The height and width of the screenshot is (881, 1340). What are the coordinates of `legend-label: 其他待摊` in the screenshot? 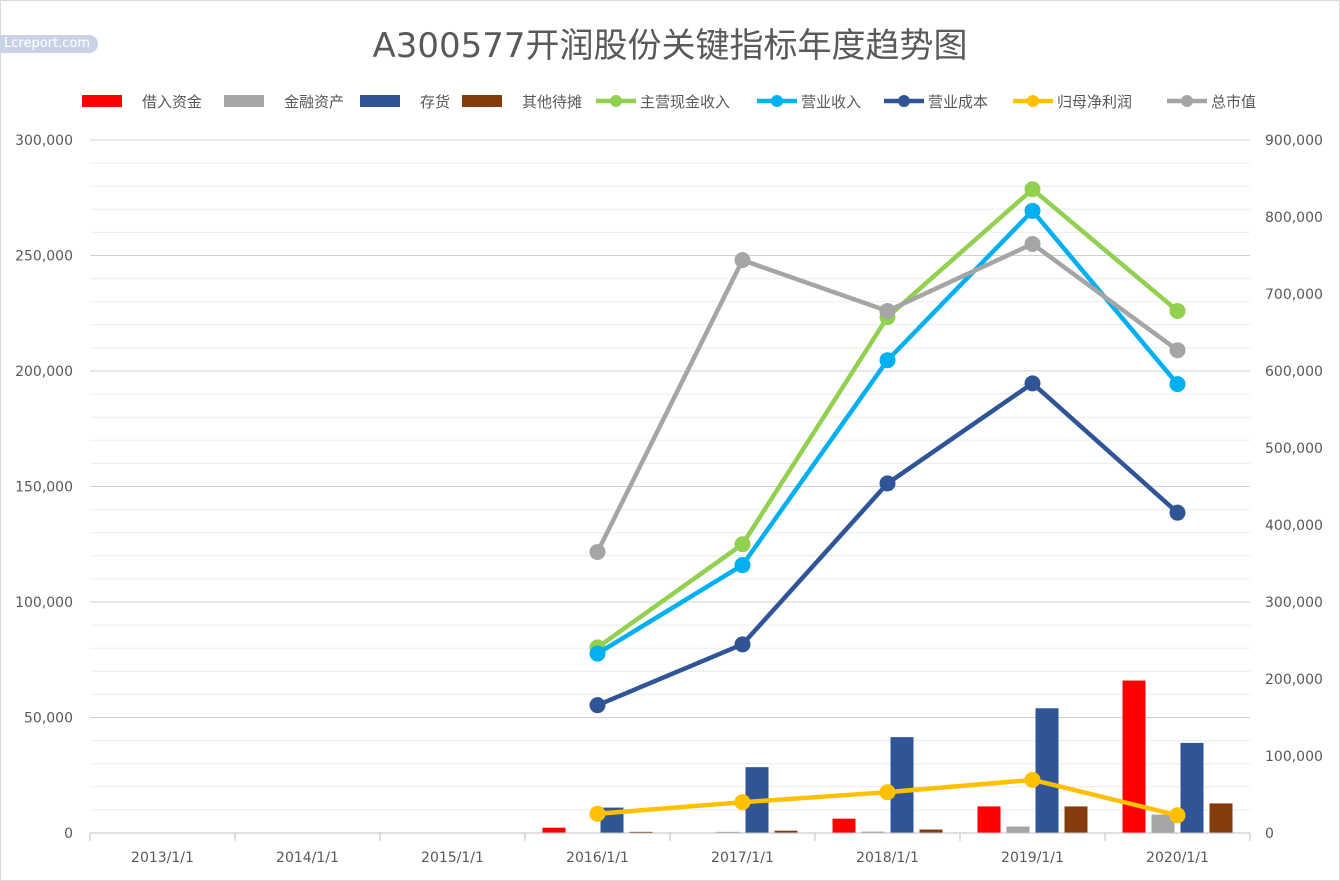 It's located at (552, 102).